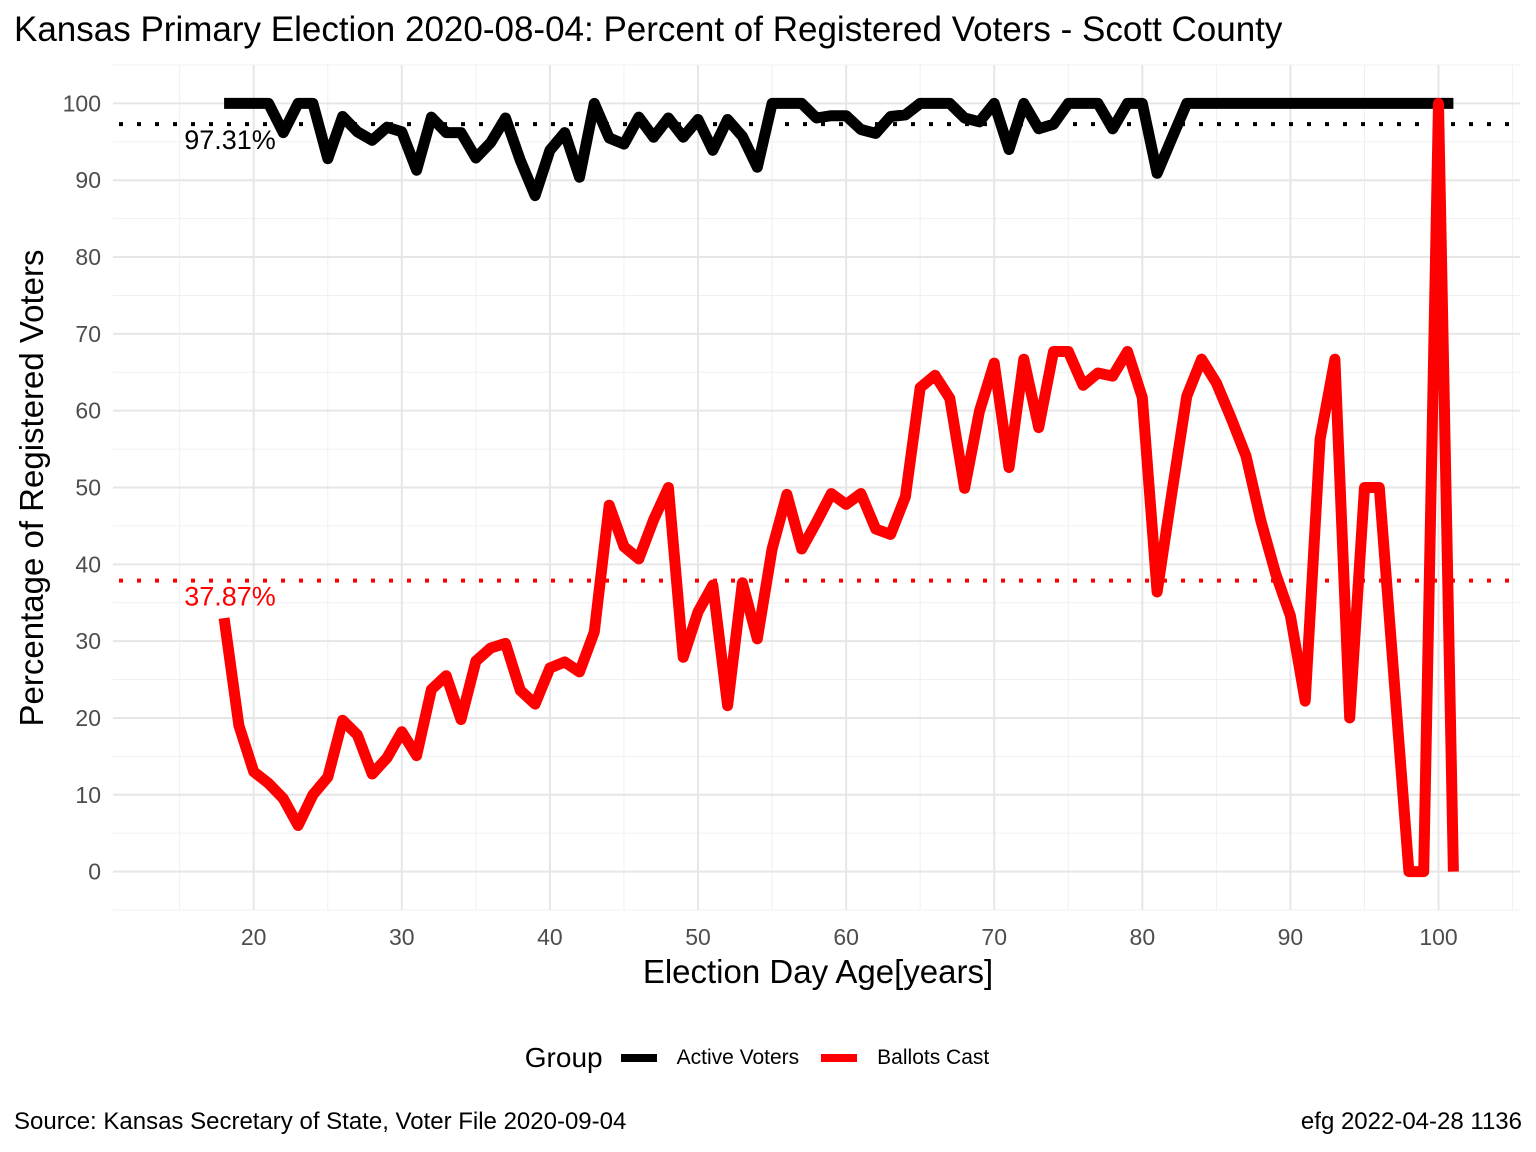 This screenshot has height=1152, width=1536. I want to click on y-tick-label: 50, so click(88, 488).